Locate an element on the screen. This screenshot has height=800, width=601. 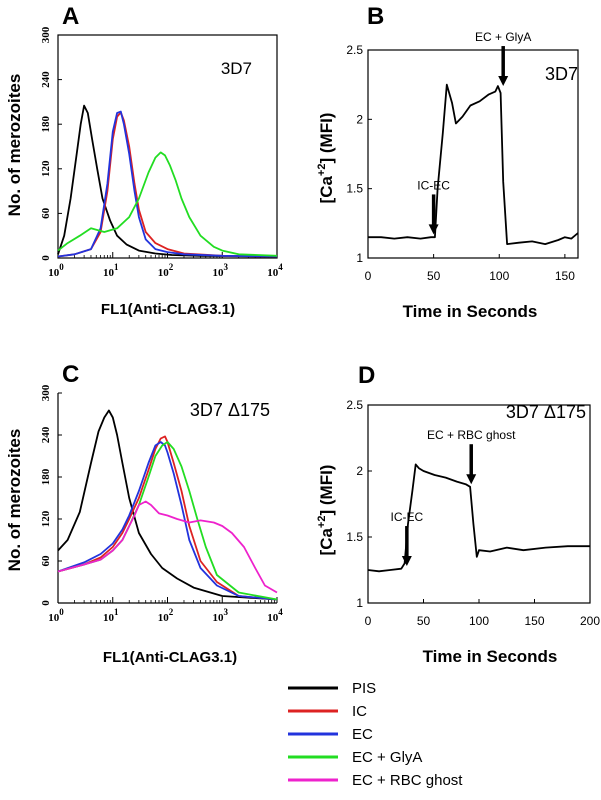
plot-b: 1 1.5 2 2.5 0 50 100 150 IC-EC EC + GlyA is located at coordinates (462, 156).